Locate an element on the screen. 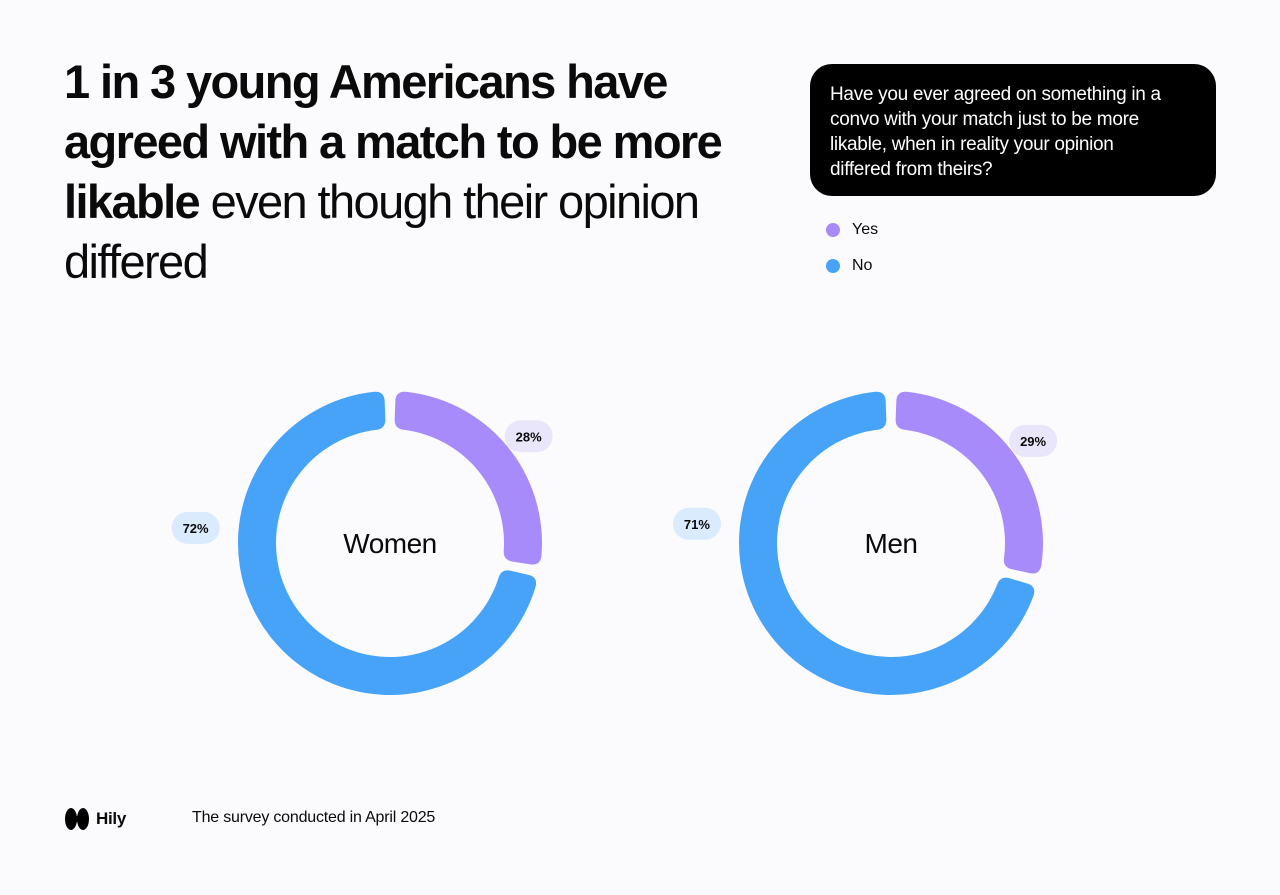 The height and width of the screenshot is (895, 1280). donut-center-label: Women is located at coordinates (389, 543).